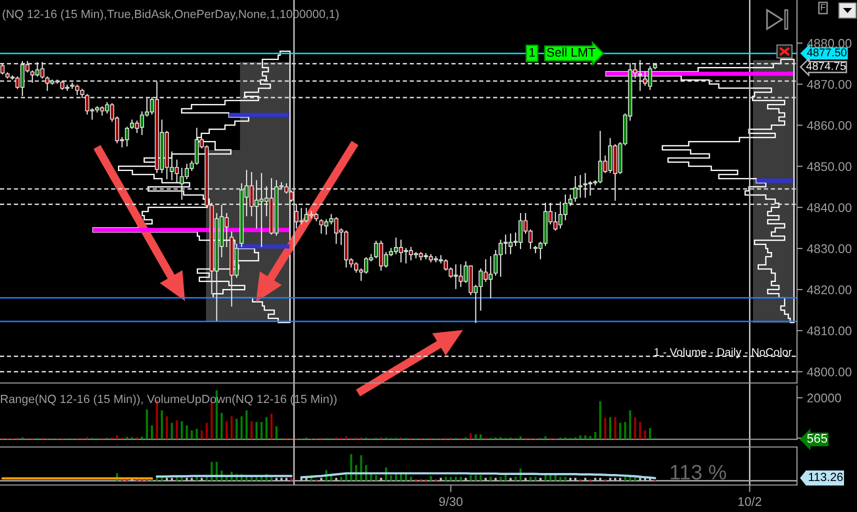 This screenshot has width=857, height=512. I want to click on y-tick-label: 4850.00, so click(829, 166).